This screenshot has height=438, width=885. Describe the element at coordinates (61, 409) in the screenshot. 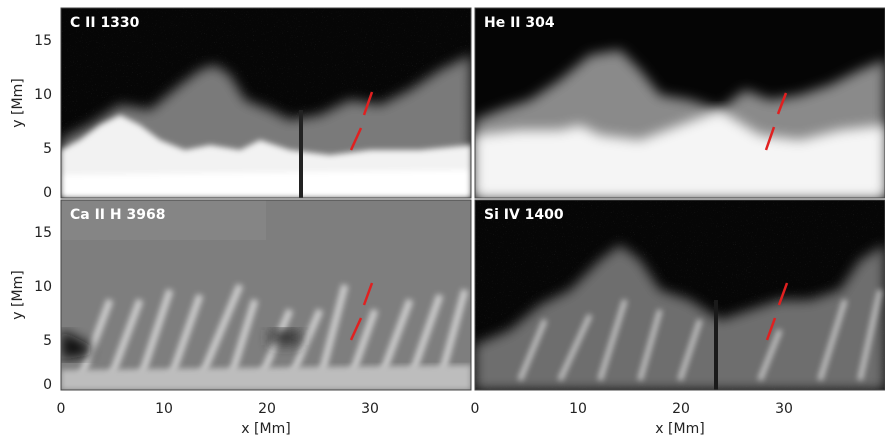

I see `xtick-left-0: 0` at that location.